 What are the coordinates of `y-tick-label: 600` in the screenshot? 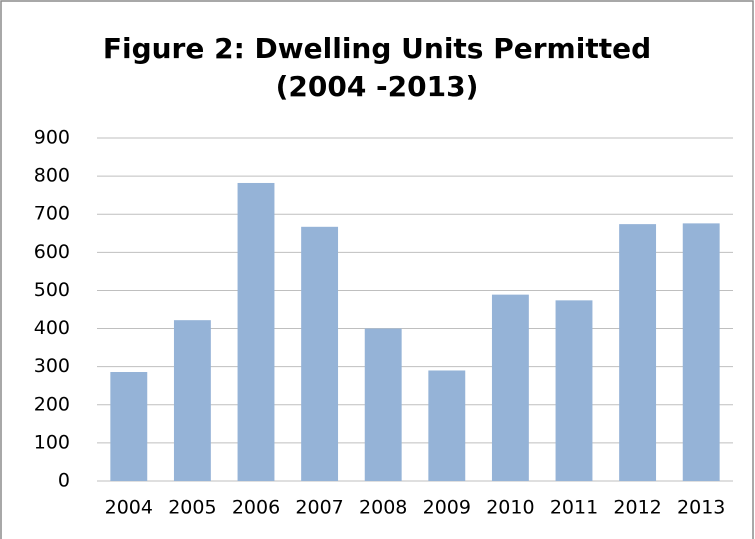 It's located at (52, 252).